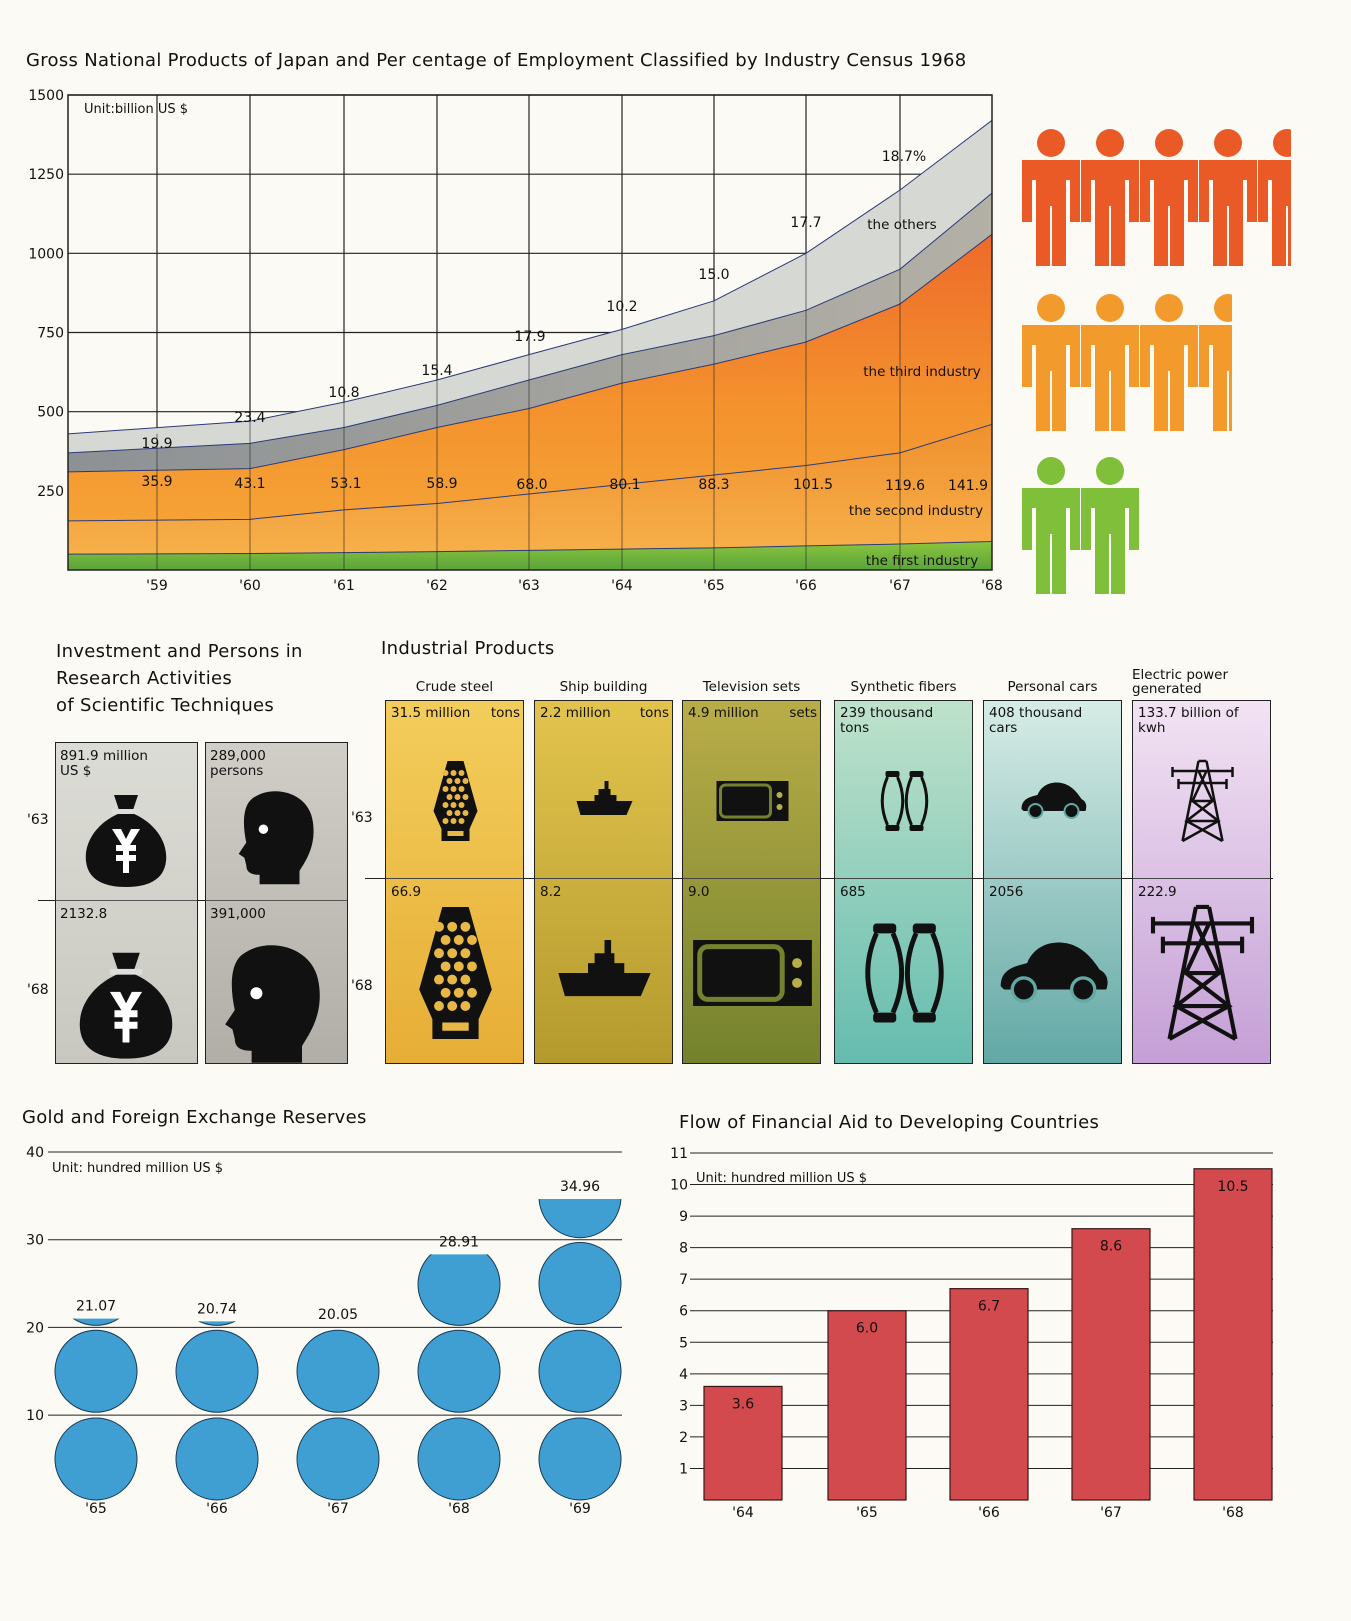 This screenshot has width=1351, height=1621. What do you see at coordinates (84, 914) in the screenshot?
I see `research-value-68: 2132.8` at bounding box center [84, 914].